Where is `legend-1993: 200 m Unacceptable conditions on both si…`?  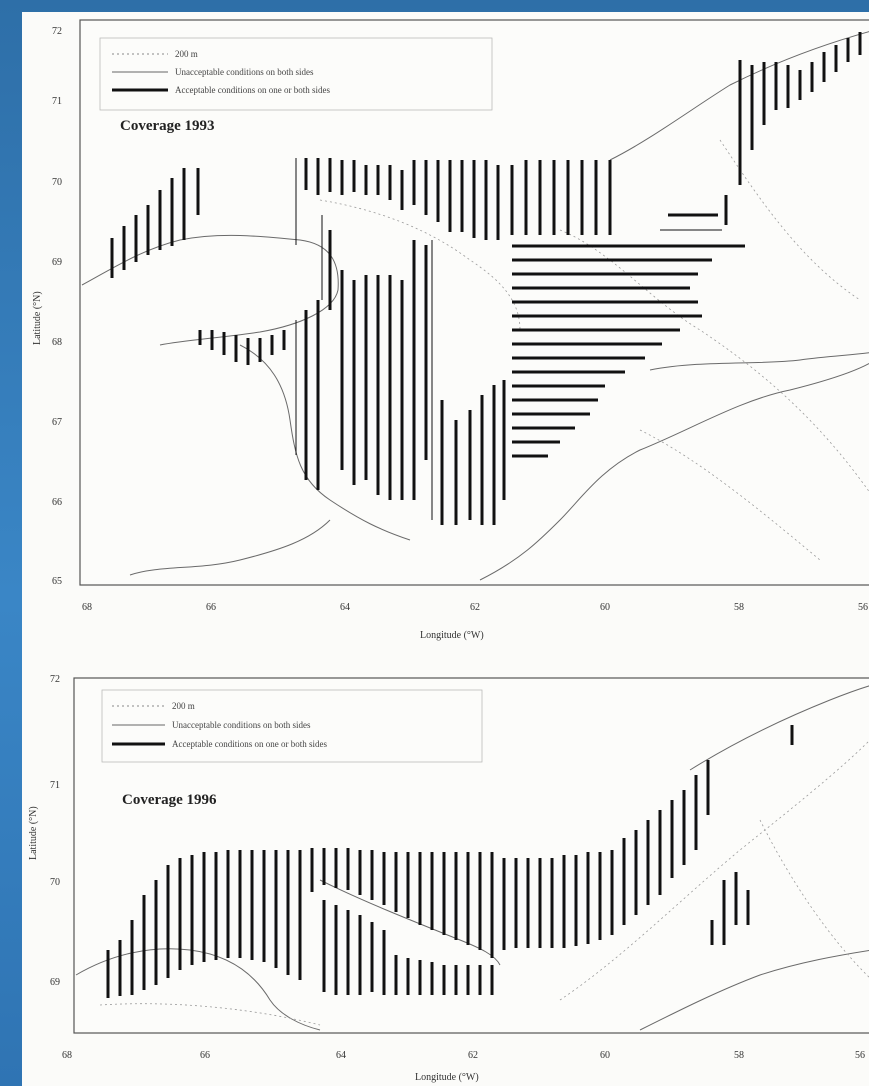 legend-1993: 200 m Unacceptable conditions on both si… is located at coordinates (296, 85).